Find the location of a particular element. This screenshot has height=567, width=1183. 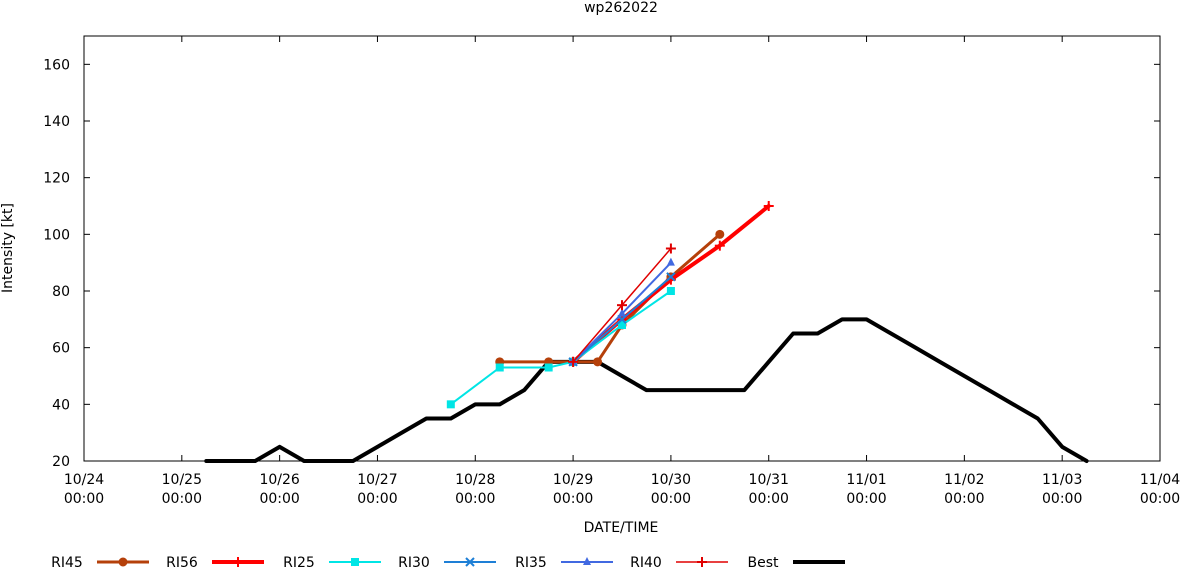

x-tick-label-date: 10/27 is located at coordinates (377, 480).